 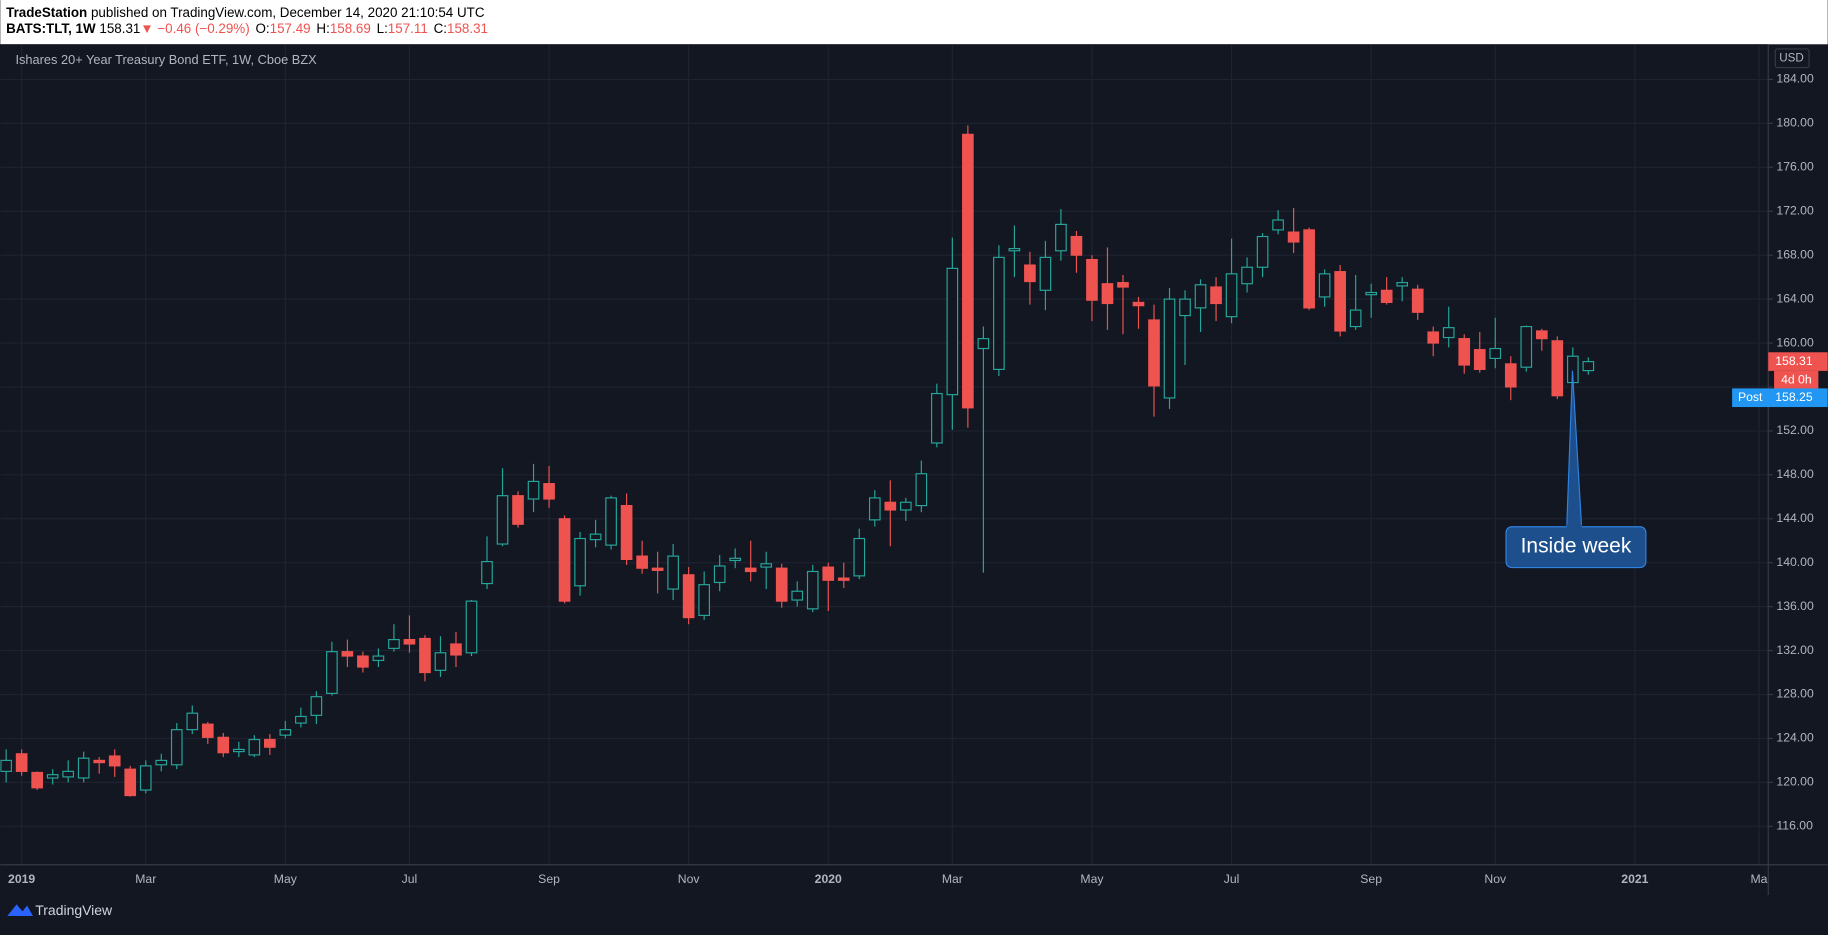 What do you see at coordinates (1795, 167) in the screenshot?
I see `y-tick-label: 176.00` at bounding box center [1795, 167].